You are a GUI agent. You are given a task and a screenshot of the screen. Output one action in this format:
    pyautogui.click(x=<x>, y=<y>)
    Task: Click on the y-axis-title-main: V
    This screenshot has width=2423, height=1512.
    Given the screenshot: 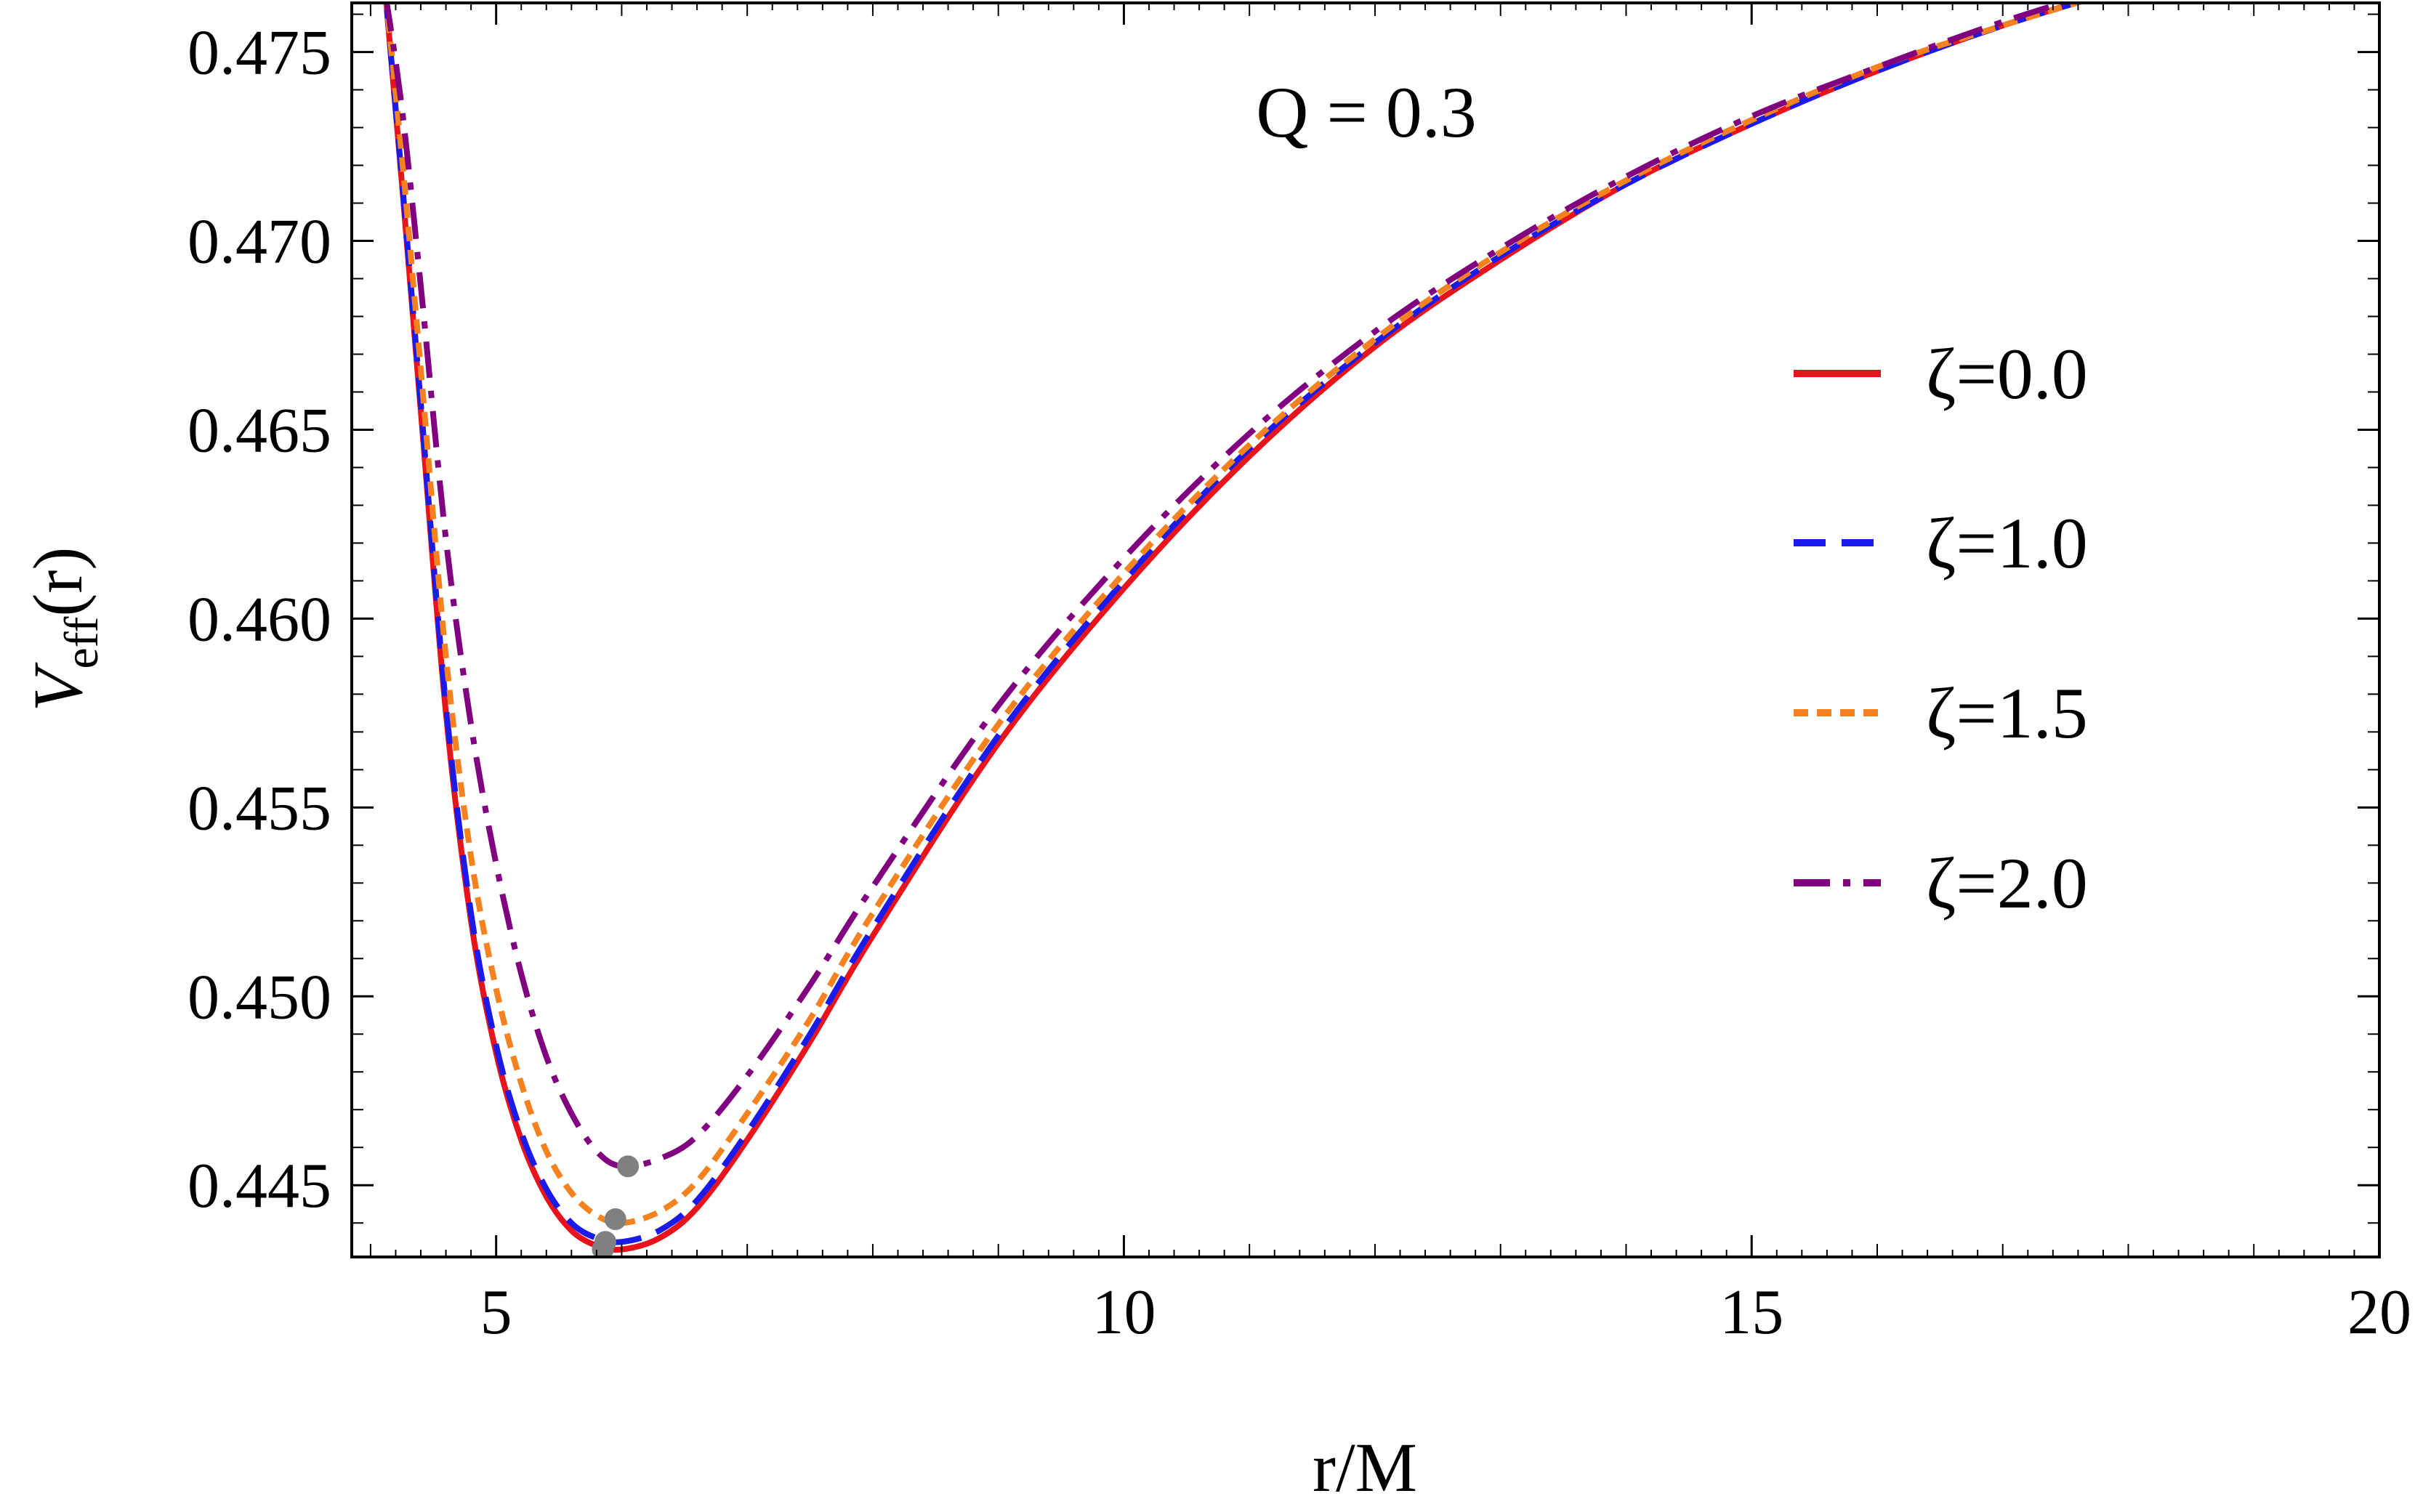 What is the action you would take?
    pyautogui.click(x=58, y=687)
    